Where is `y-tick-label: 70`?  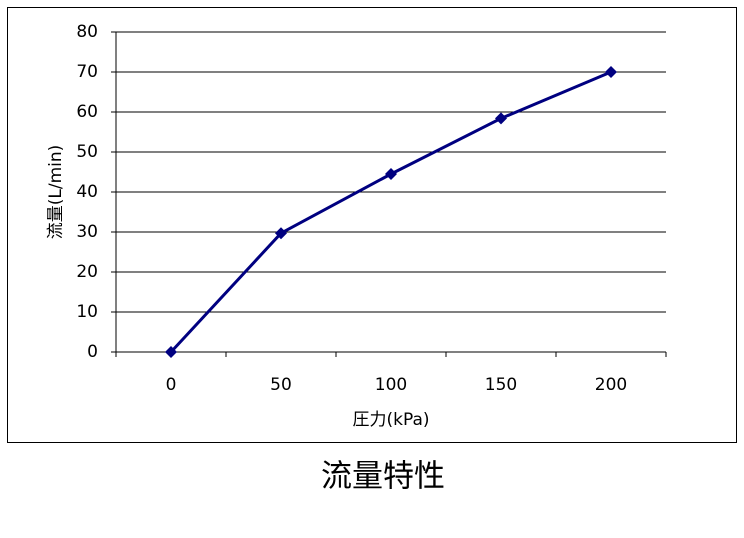
y-tick-label: 70 is located at coordinates (87, 72).